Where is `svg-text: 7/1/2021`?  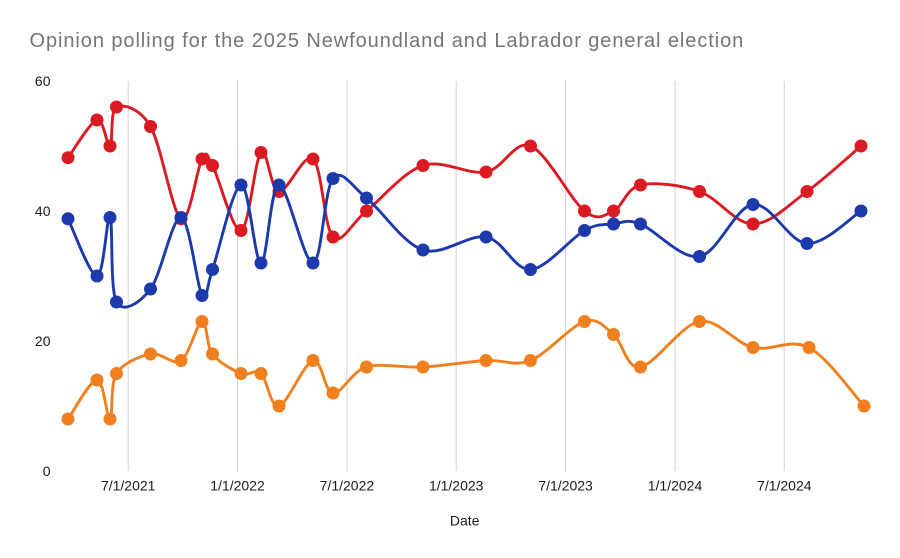 svg-text: 7/1/2021 is located at coordinates (128, 486).